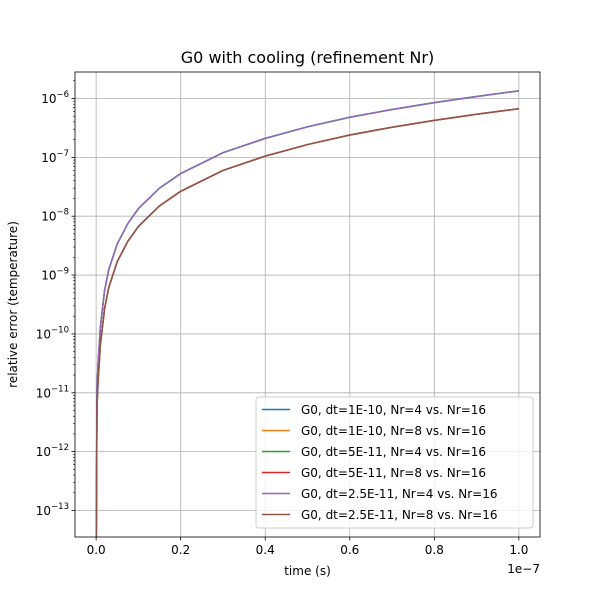 The width and height of the screenshot is (600, 600). I want to click on legend-label: G0, dt=5E-11, Nr=4 vs. Nr=16, so click(393, 452).